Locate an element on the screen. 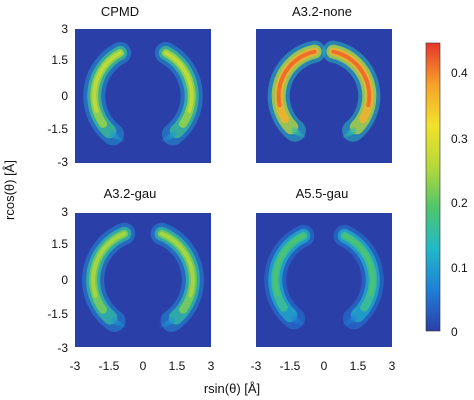 This screenshot has height=400, width=474. colorbar-tick-label: 0.2 is located at coordinates (459, 203).